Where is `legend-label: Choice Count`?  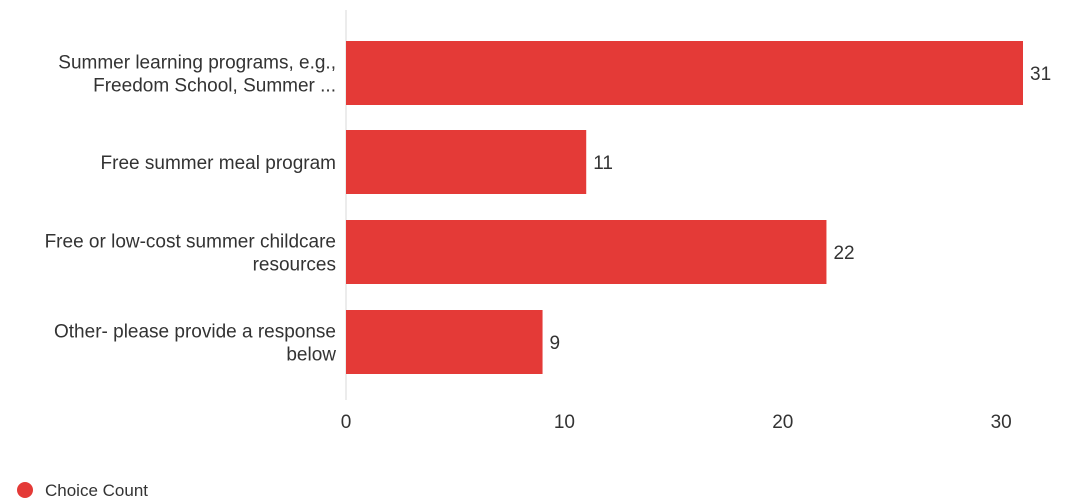 legend-label: Choice Count is located at coordinates (96, 490).